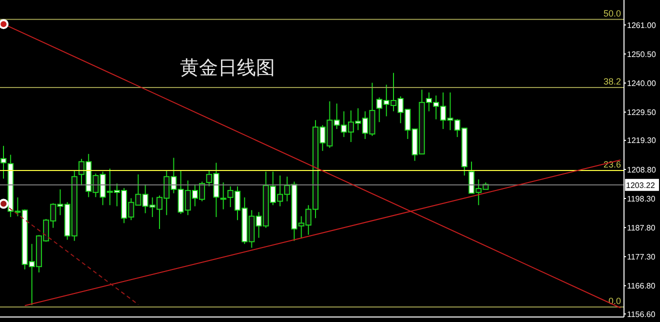 The width and height of the screenshot is (660, 322). Describe the element at coordinates (641, 54) in the screenshot. I see `y-tick-label: 1250.50` at that location.